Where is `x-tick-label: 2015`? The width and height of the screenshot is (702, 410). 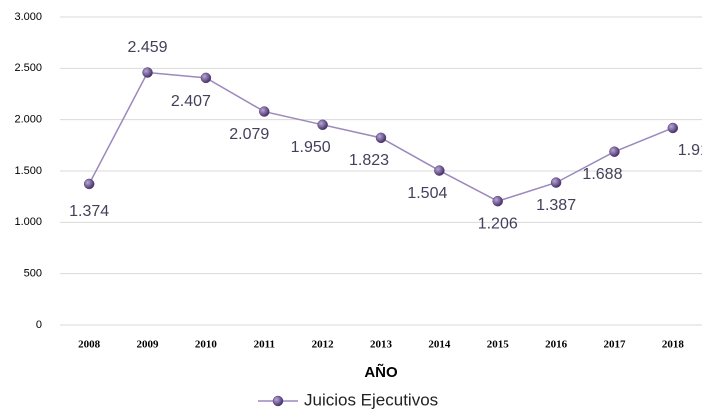 x-tick-label: 2015 is located at coordinates (498, 345).